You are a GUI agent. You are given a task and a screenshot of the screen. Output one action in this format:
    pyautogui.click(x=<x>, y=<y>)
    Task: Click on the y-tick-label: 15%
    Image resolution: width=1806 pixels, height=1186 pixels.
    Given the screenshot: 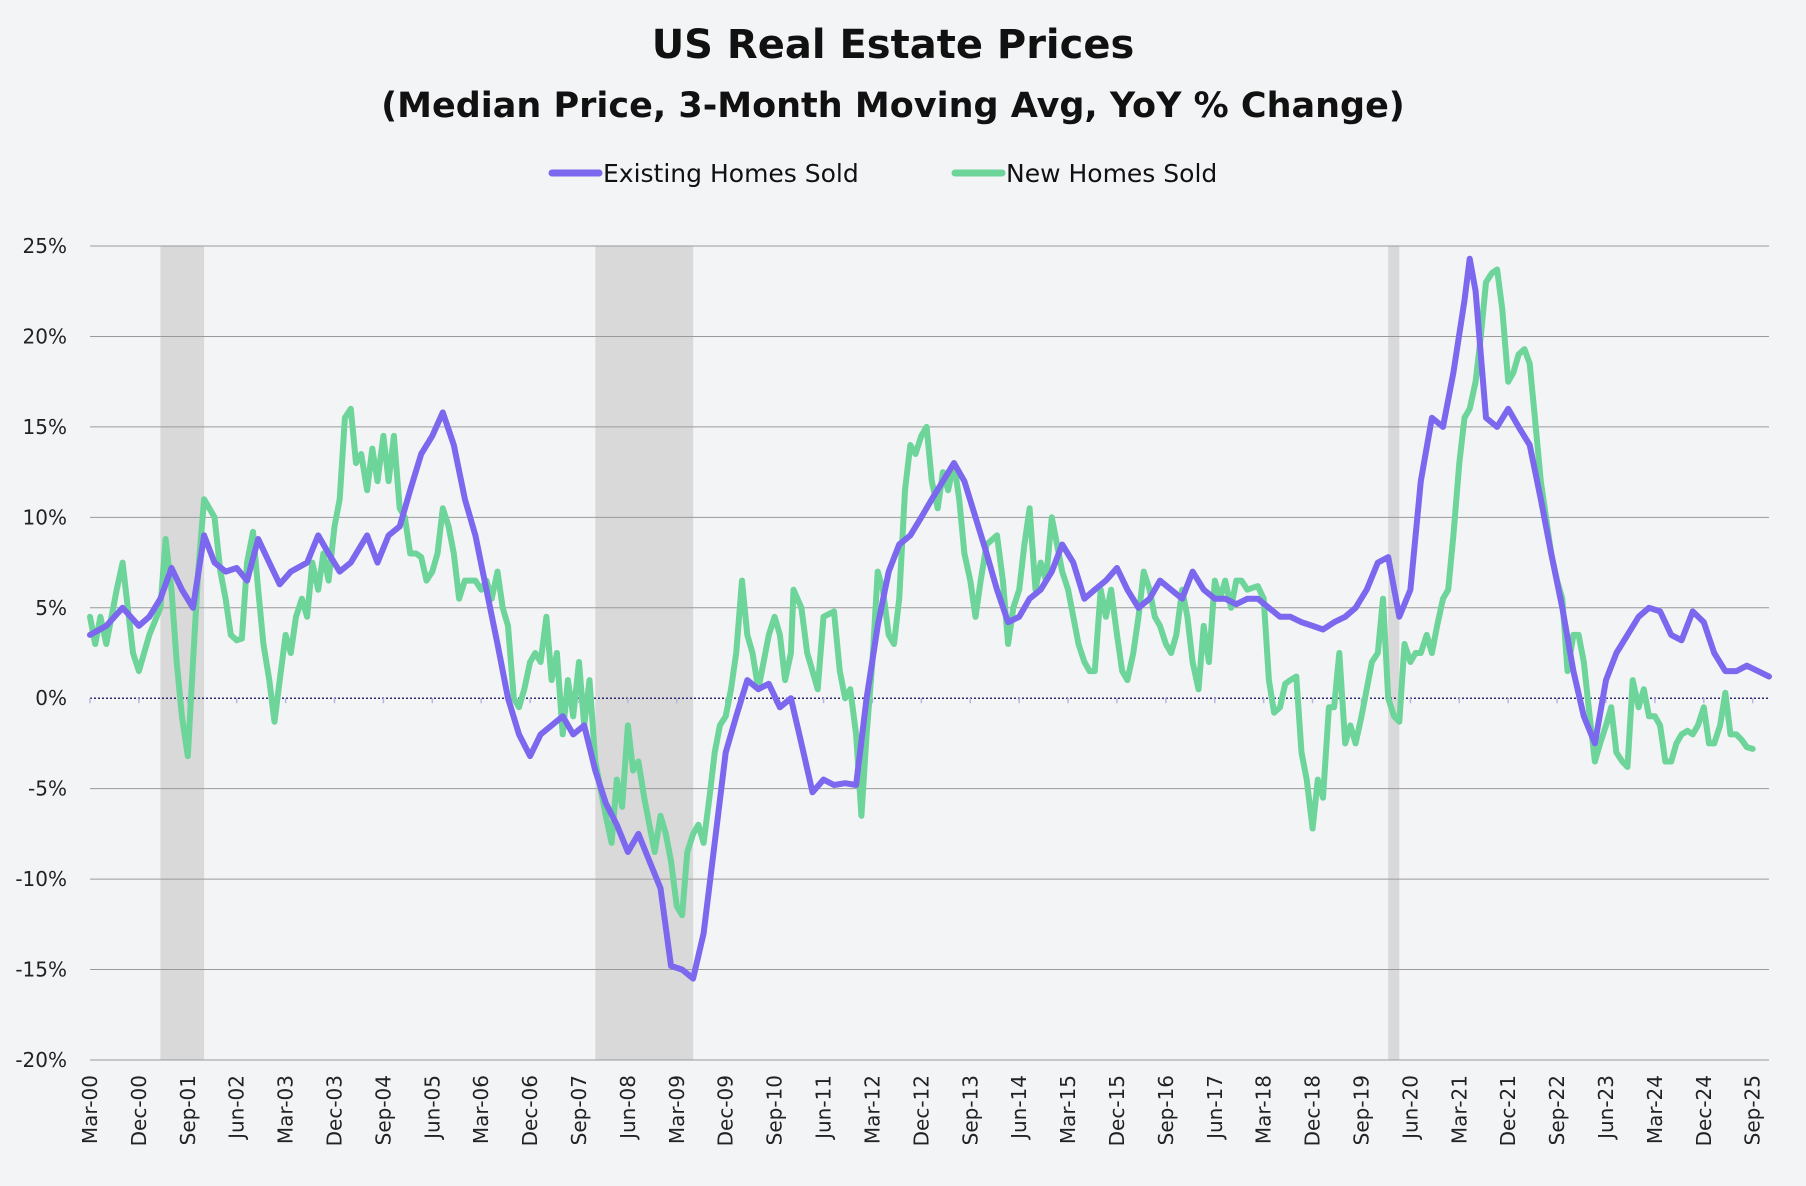 What is the action you would take?
    pyautogui.click(x=45, y=427)
    